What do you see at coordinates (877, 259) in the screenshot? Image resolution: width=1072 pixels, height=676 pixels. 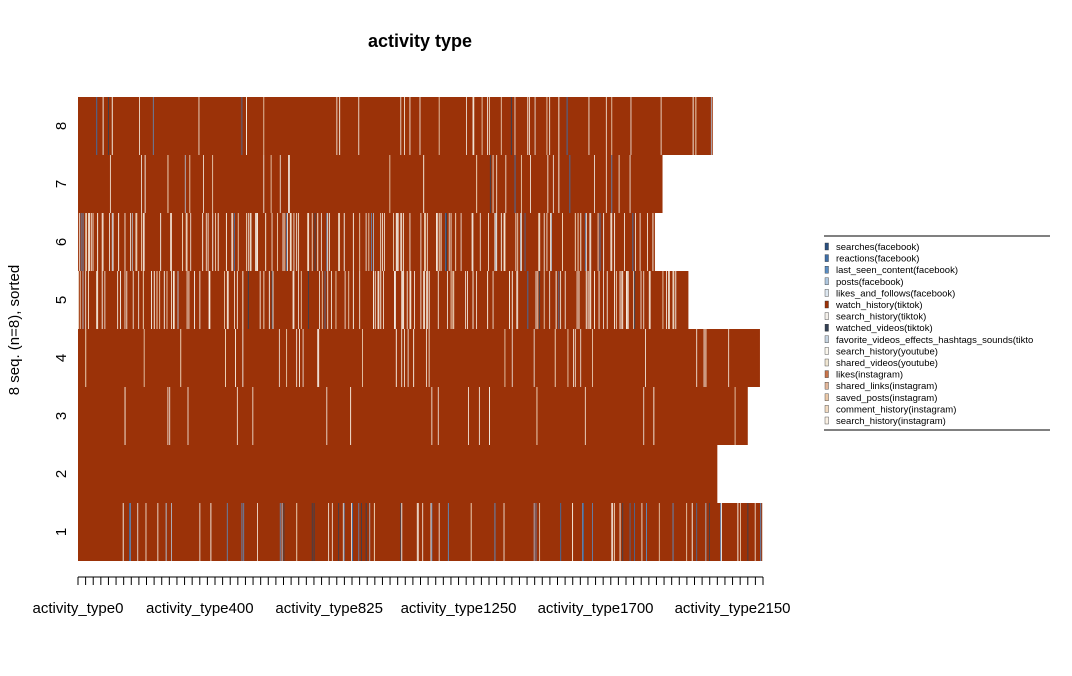 I see `legend-label: reactions(facebook)` at bounding box center [877, 259].